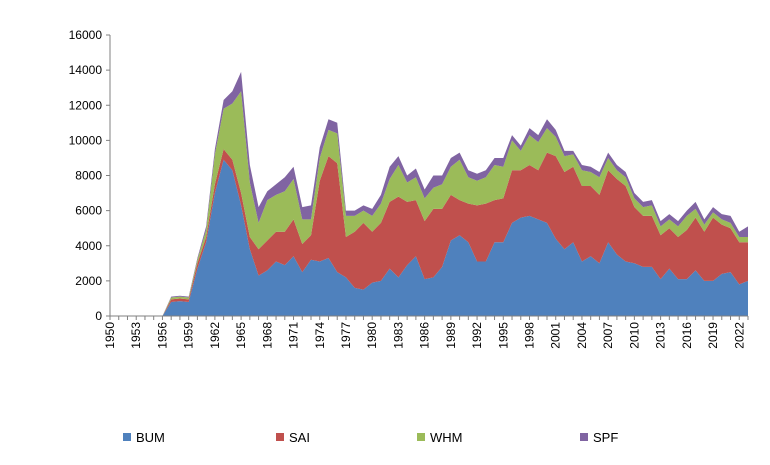 This screenshot has height=465, width=770. What do you see at coordinates (88, 246) in the screenshot?
I see `y-tick-label: 4000` at bounding box center [88, 246].